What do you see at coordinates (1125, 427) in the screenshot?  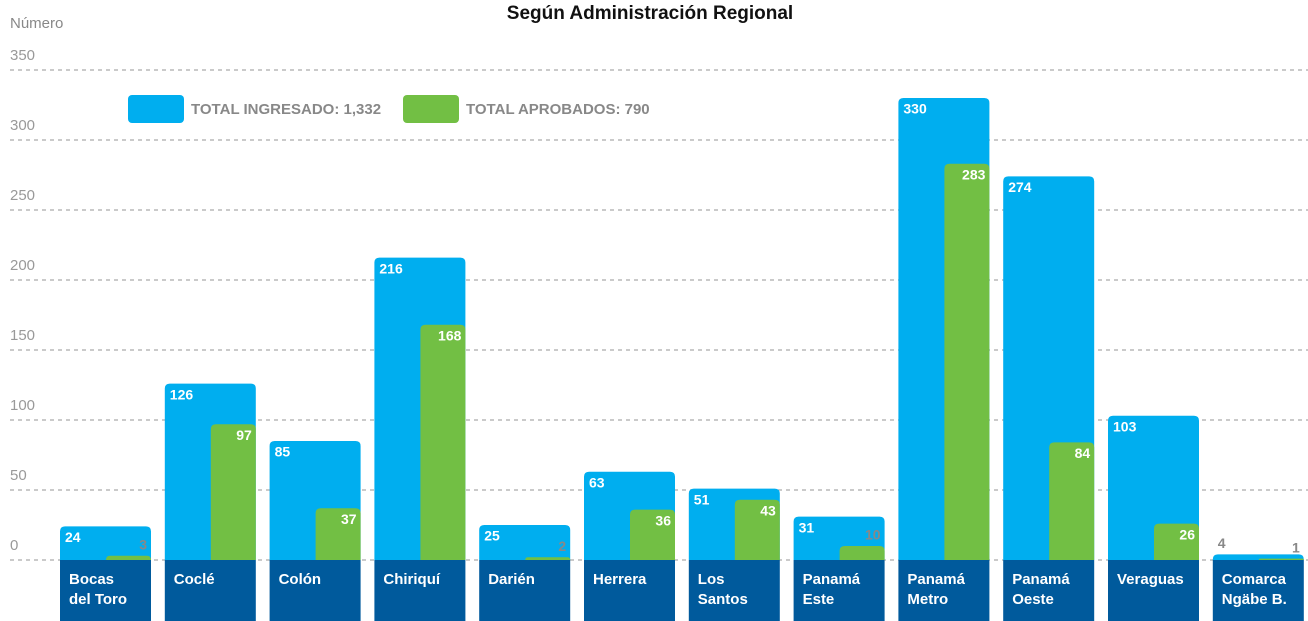 I see `value-label: 103` at bounding box center [1125, 427].